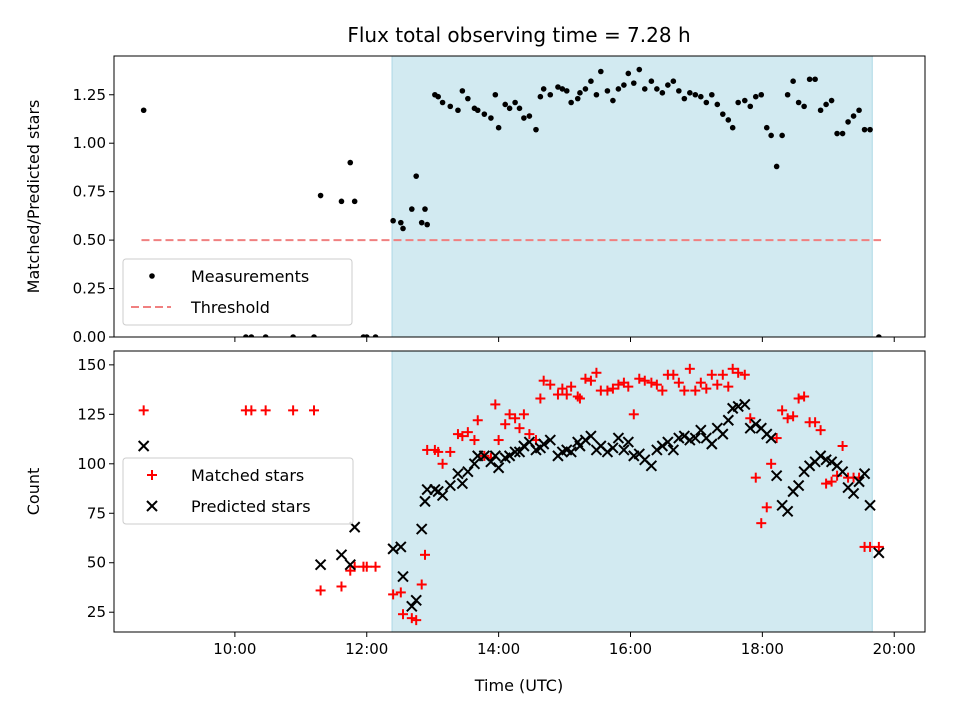 The height and width of the screenshot is (720, 960). Describe the element at coordinates (230, 307) in the screenshot. I see `legend-label: Threshold` at that location.